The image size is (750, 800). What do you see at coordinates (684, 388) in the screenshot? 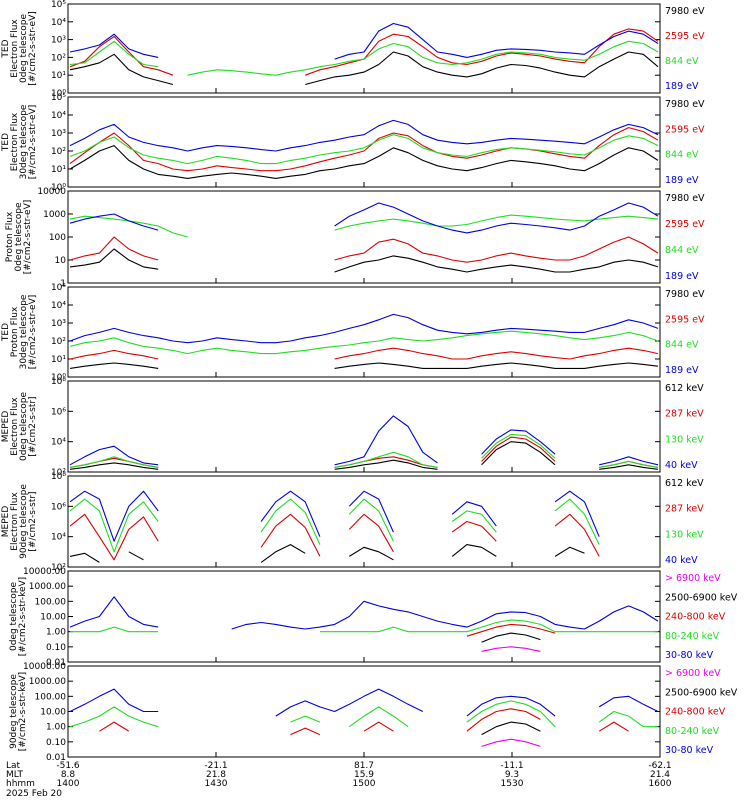
I see `legend-entry: 612 keV` at bounding box center [684, 388].